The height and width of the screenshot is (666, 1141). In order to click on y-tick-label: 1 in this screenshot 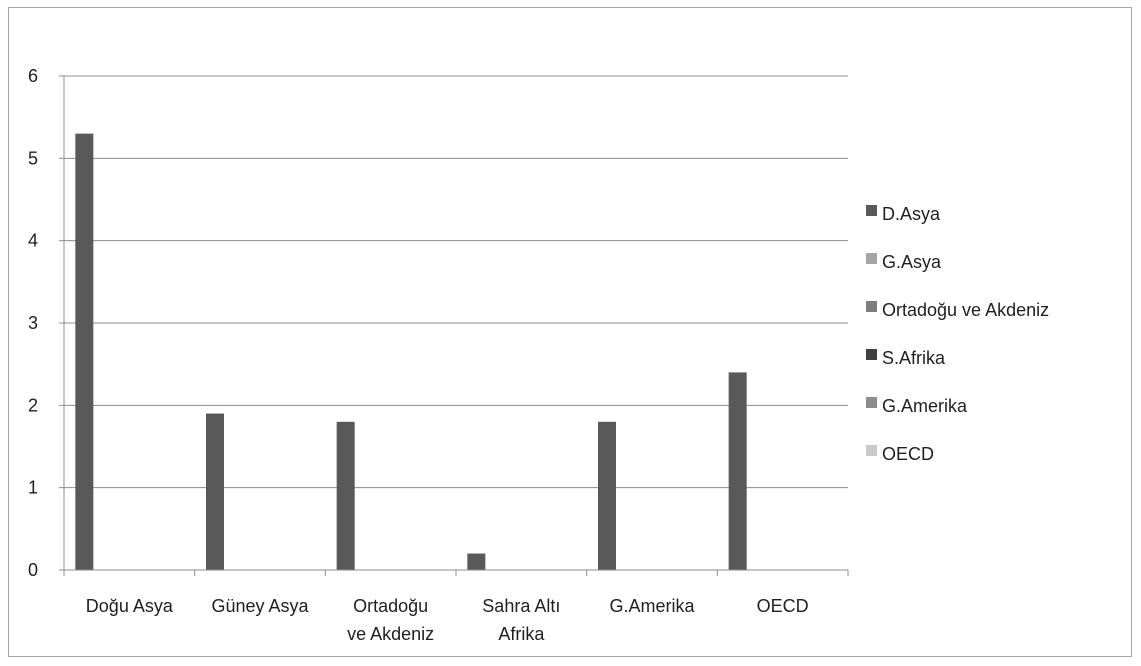, I will do `click(33, 488)`.